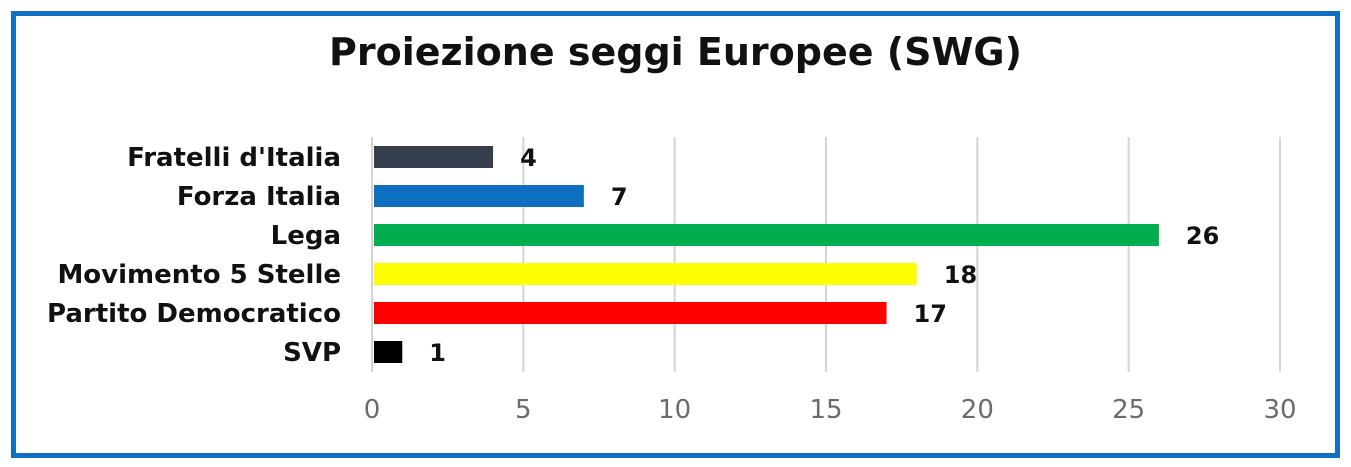 The image size is (1351, 467). Describe the element at coordinates (1202, 236) in the screenshot. I see `value-label: 26` at that location.